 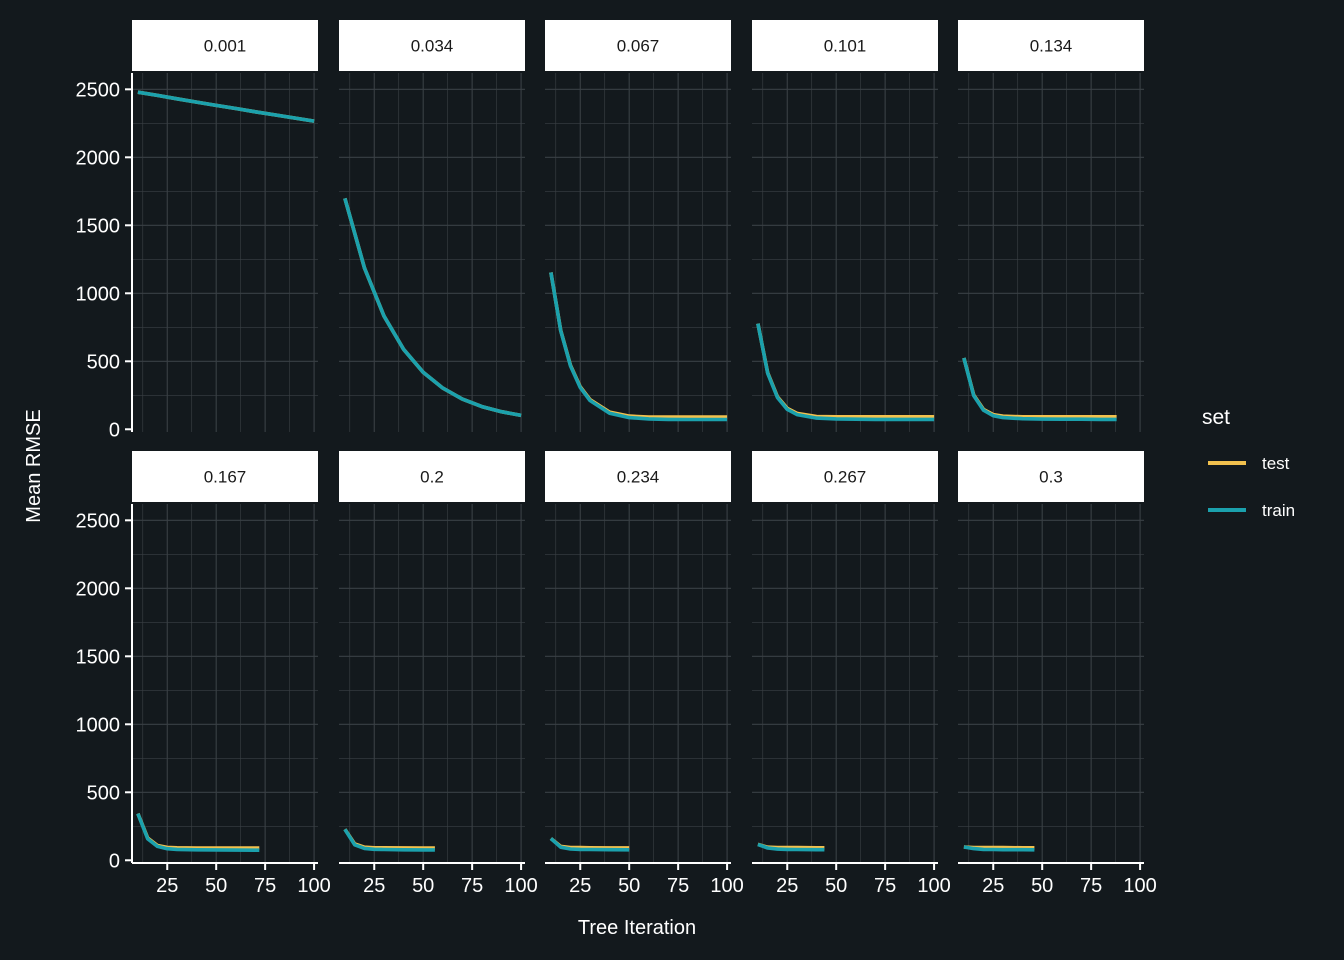 What do you see at coordinates (34, 465) in the screenshot?
I see `y-axis-title: Mean RMSE` at bounding box center [34, 465].